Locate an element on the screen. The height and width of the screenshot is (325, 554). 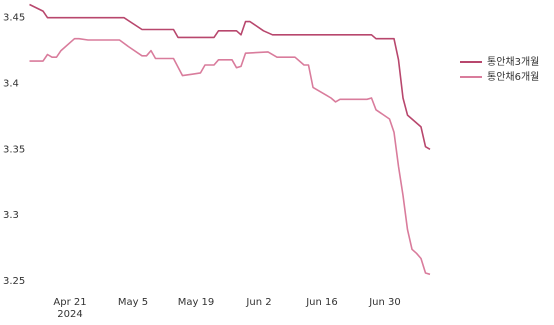
y-tick-label: 3.35 is located at coordinates (14, 149).